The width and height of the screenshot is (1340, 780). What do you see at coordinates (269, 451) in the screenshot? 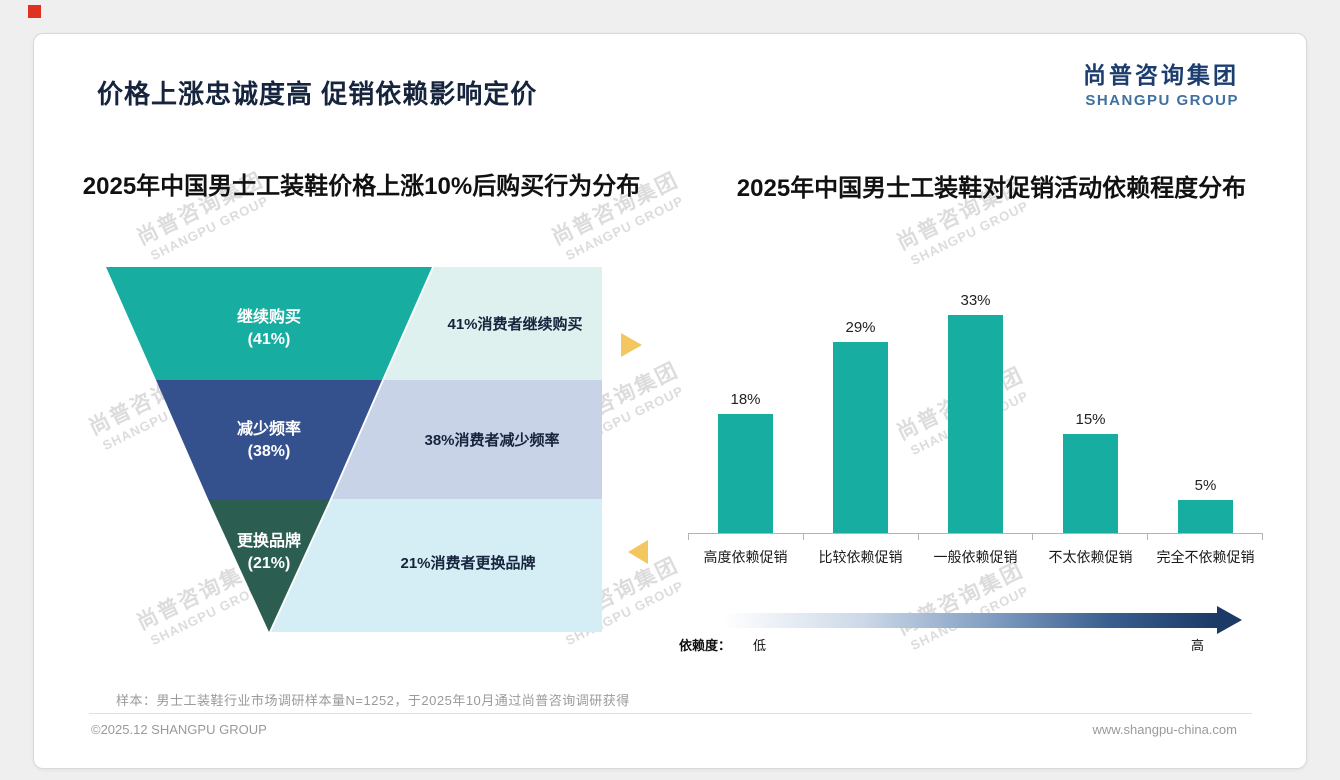
I see `funnel-segment-2-pct: (38%)` at bounding box center [269, 451].